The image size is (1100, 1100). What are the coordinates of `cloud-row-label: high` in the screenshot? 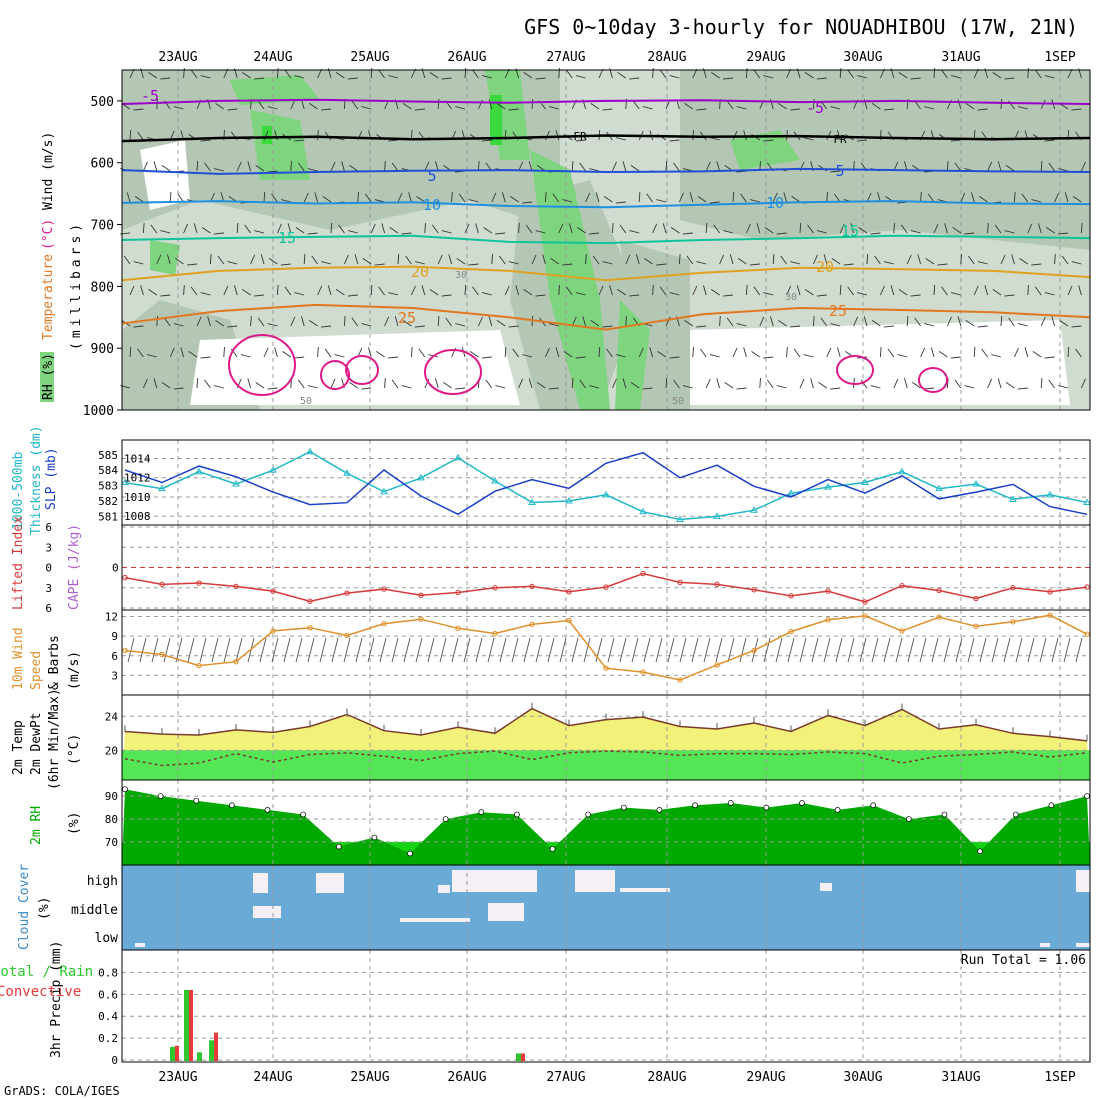 It's located at (102, 881).